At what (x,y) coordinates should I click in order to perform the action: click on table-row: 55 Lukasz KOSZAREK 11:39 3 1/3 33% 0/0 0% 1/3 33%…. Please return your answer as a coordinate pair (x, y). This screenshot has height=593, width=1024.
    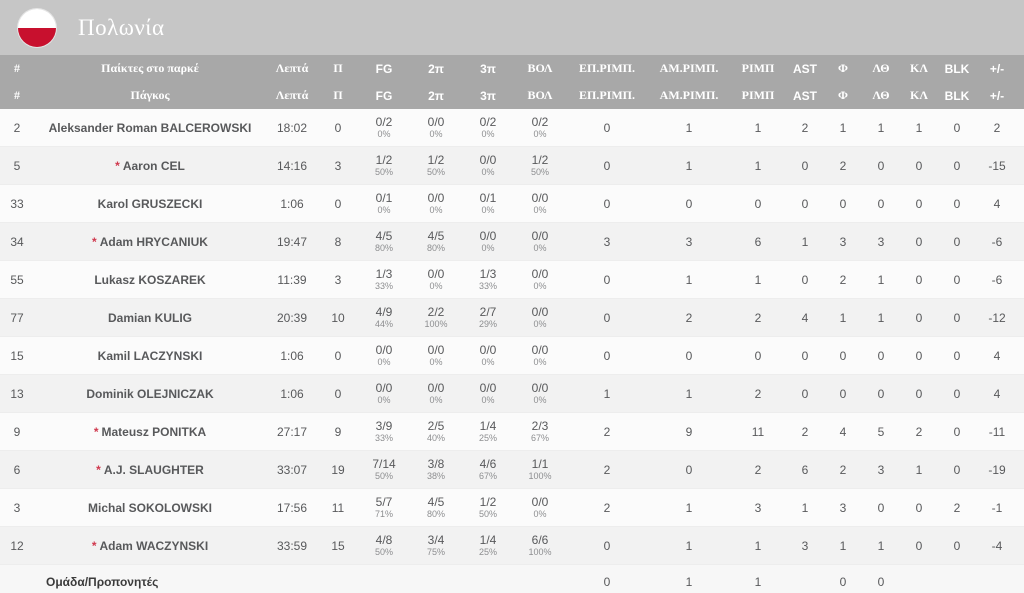
    Looking at the image, I should click on (512, 280).